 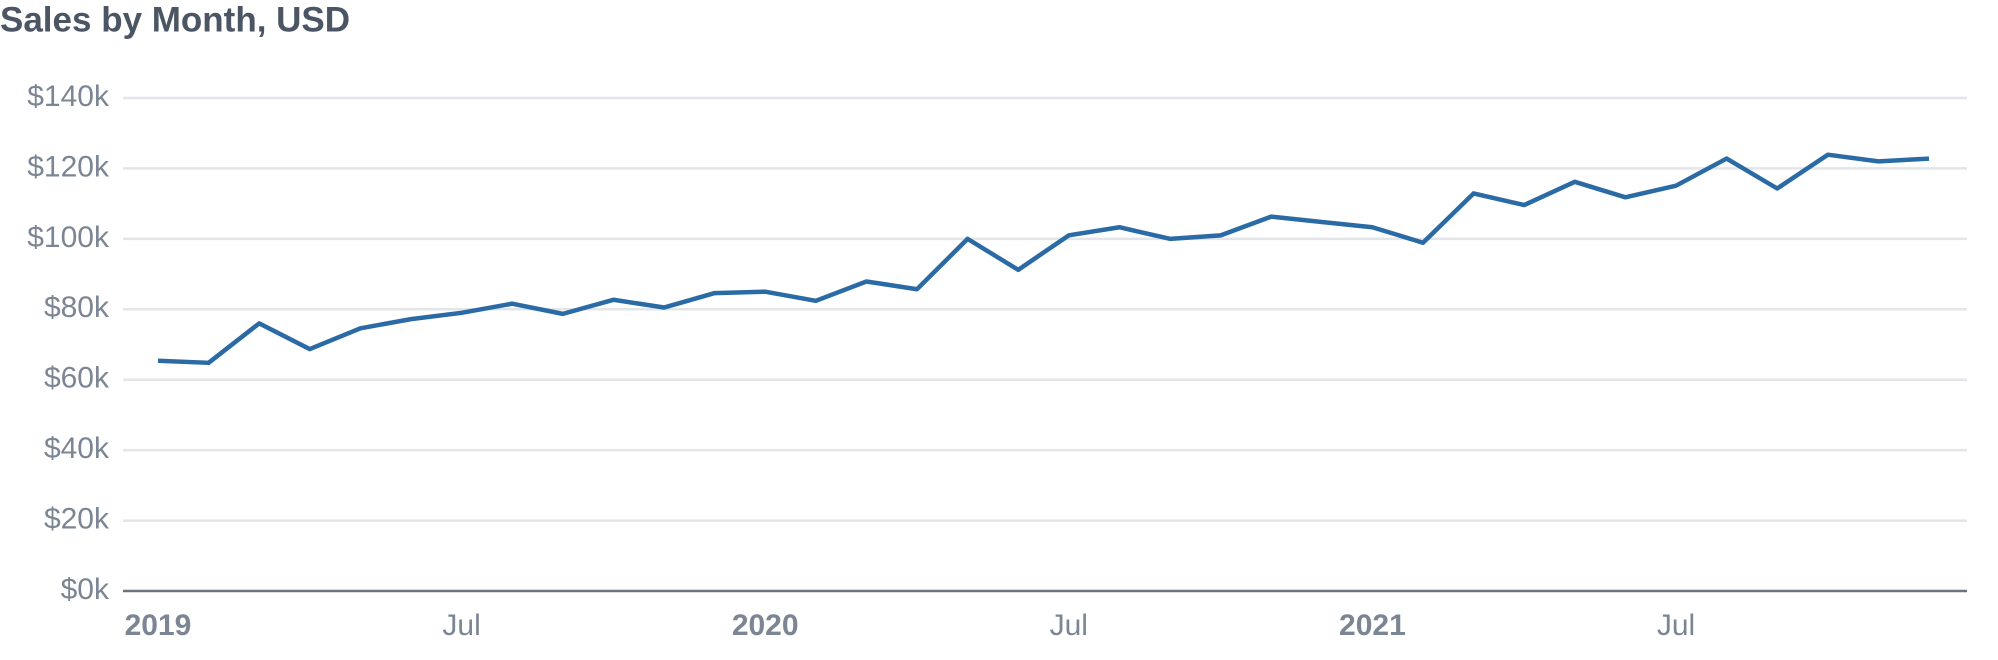 What do you see at coordinates (68, 96) in the screenshot?
I see `y-tick-label: $140k` at bounding box center [68, 96].